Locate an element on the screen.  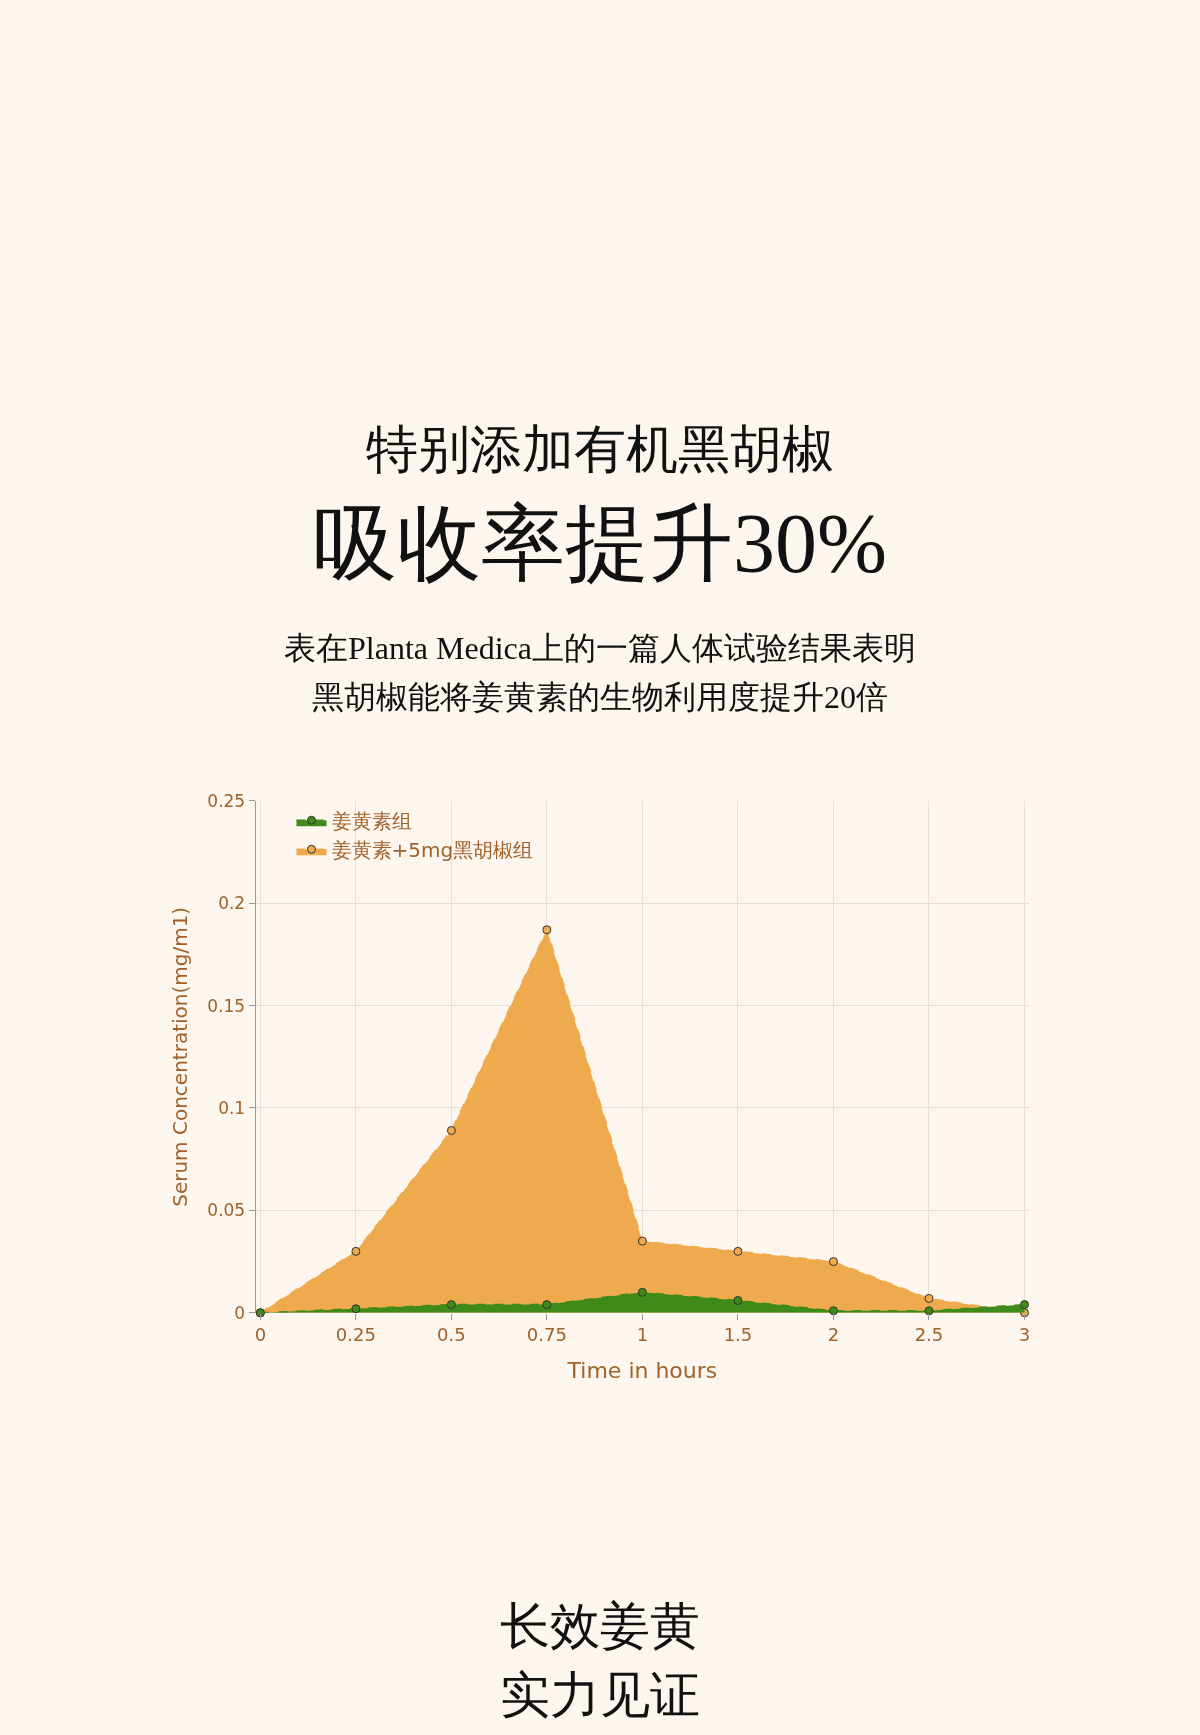
x-tick-label: 2.5 is located at coordinates (929, 1335).